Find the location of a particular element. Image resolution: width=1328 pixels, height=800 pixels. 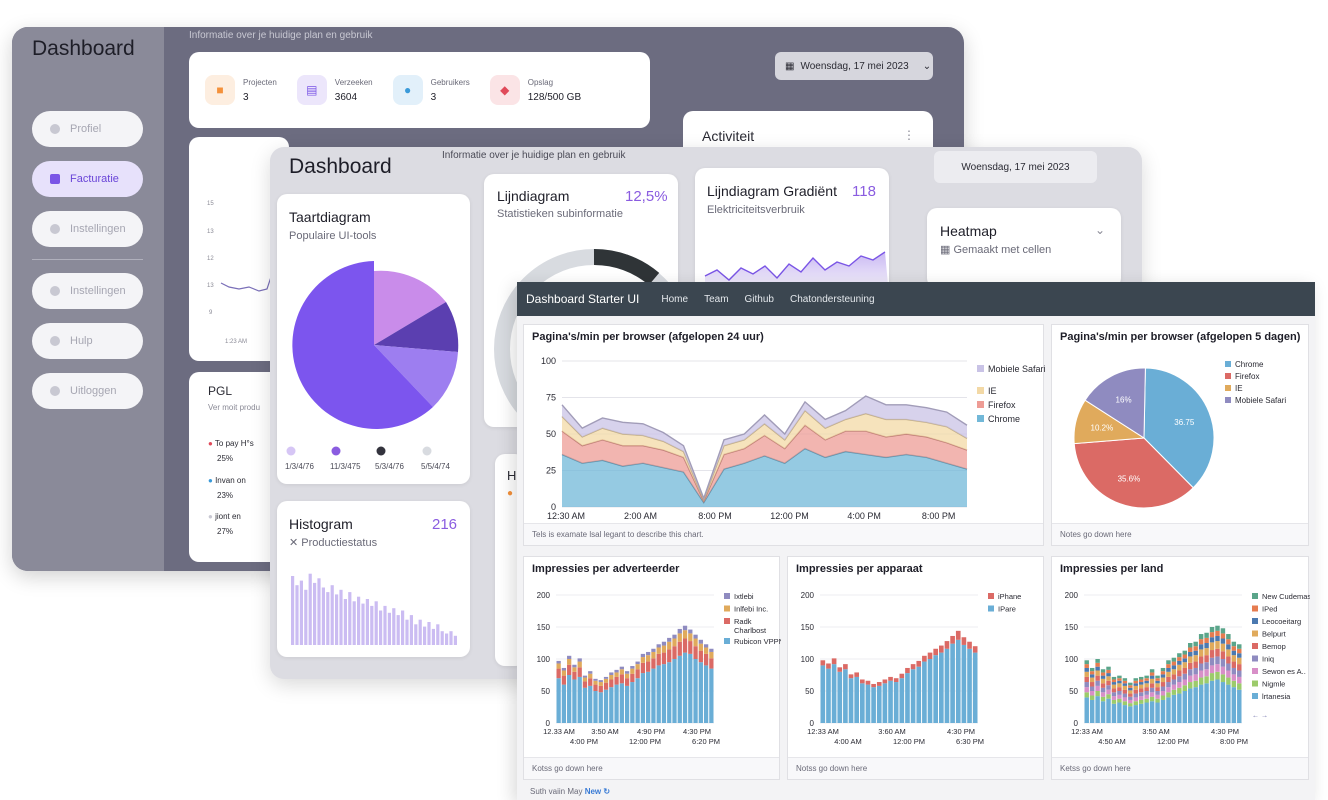

sidebar-item-instellingen: Instellingen is located at coordinates (87, 229).